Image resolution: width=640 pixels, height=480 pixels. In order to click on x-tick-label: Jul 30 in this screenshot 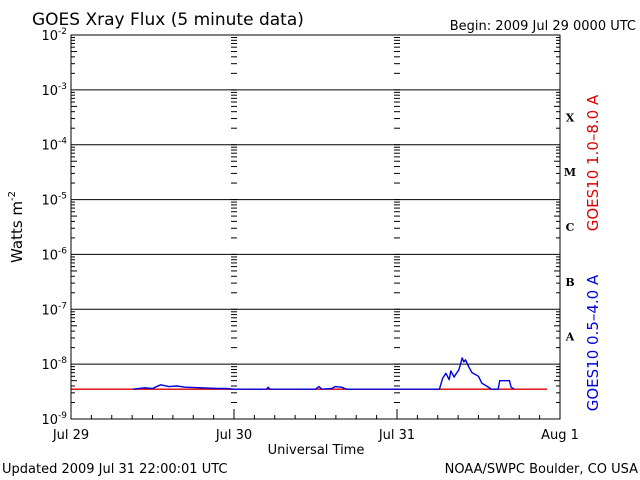, I will do `click(233, 435)`.